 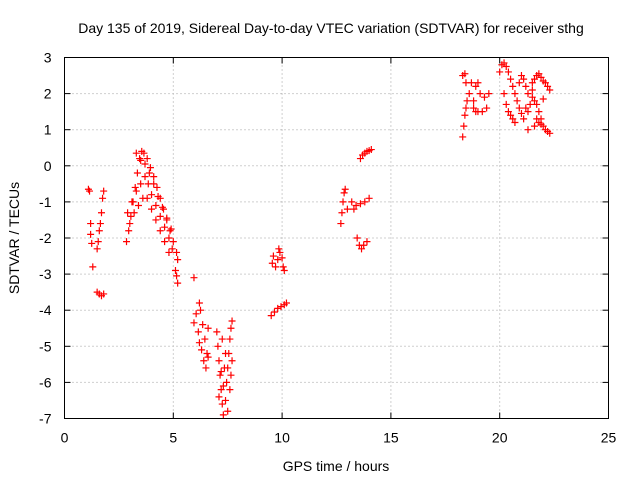 I want to click on y-tick-label: -4, so click(x=45, y=310).